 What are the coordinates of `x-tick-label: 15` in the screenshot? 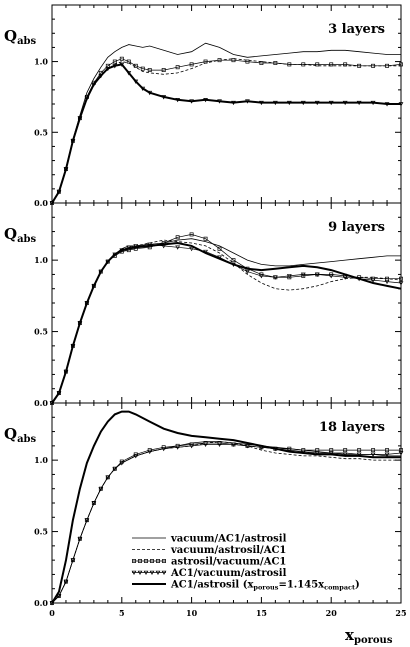 It's located at (261, 613).